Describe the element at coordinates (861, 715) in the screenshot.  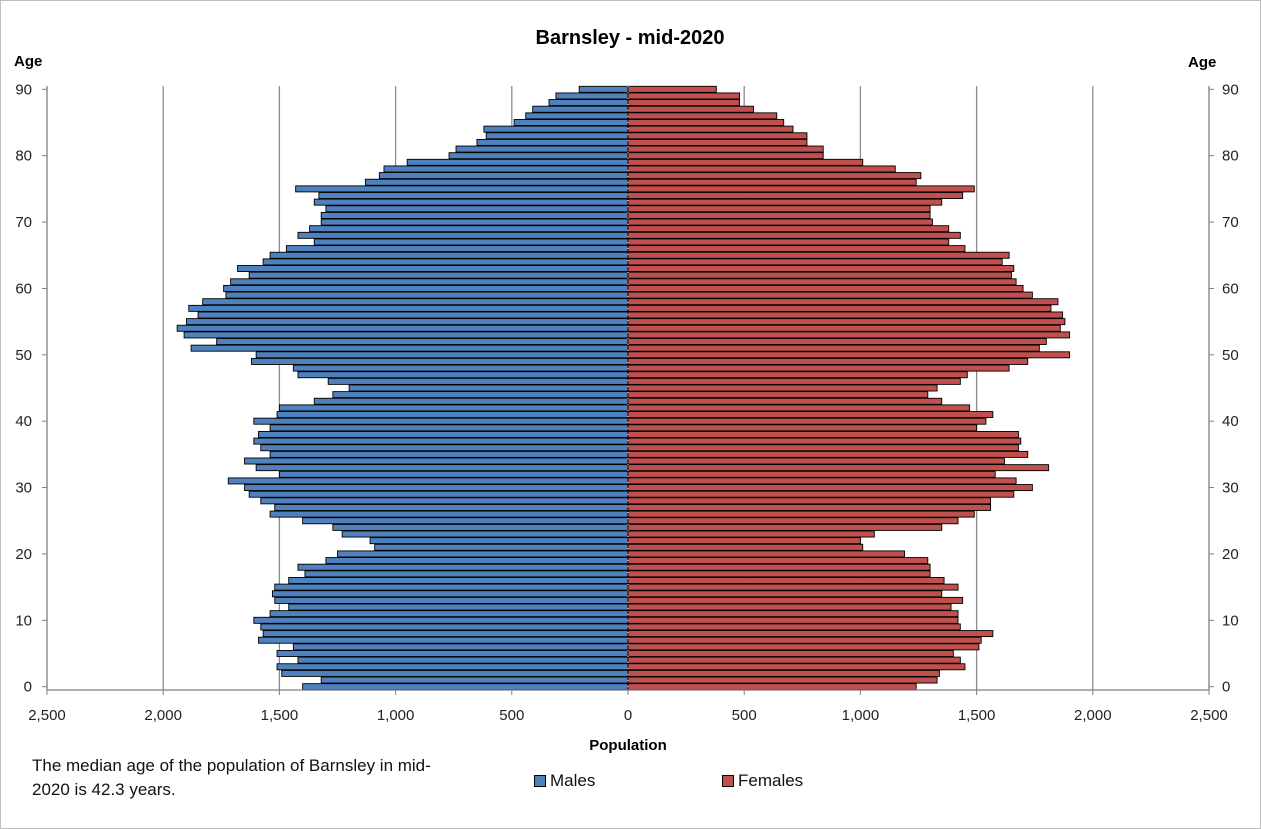
I see `x-tick-label-7: 1,000` at that location.